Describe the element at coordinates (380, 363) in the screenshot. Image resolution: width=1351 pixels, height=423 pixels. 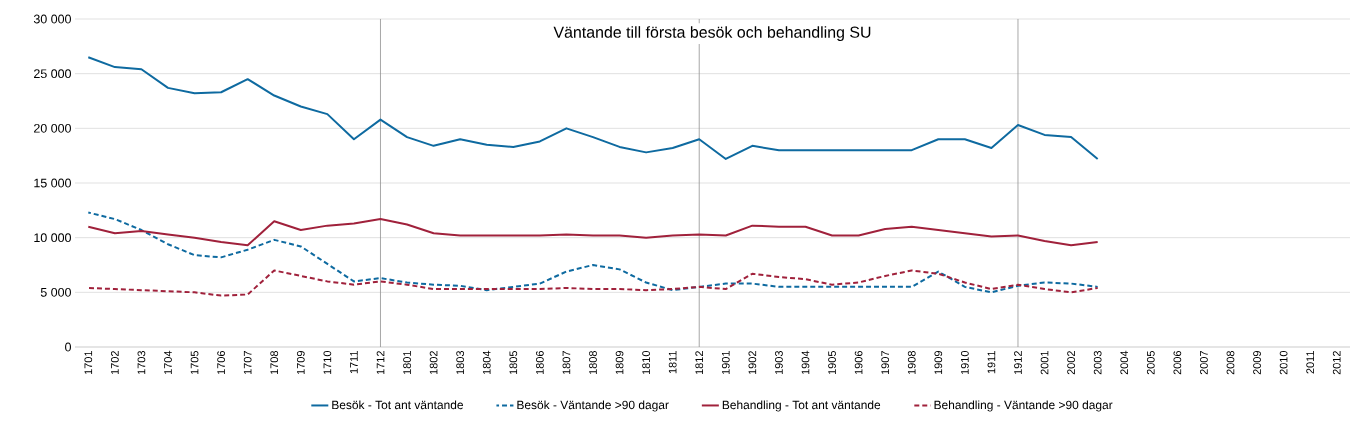
I see `x-tick-label: 1712` at that location.